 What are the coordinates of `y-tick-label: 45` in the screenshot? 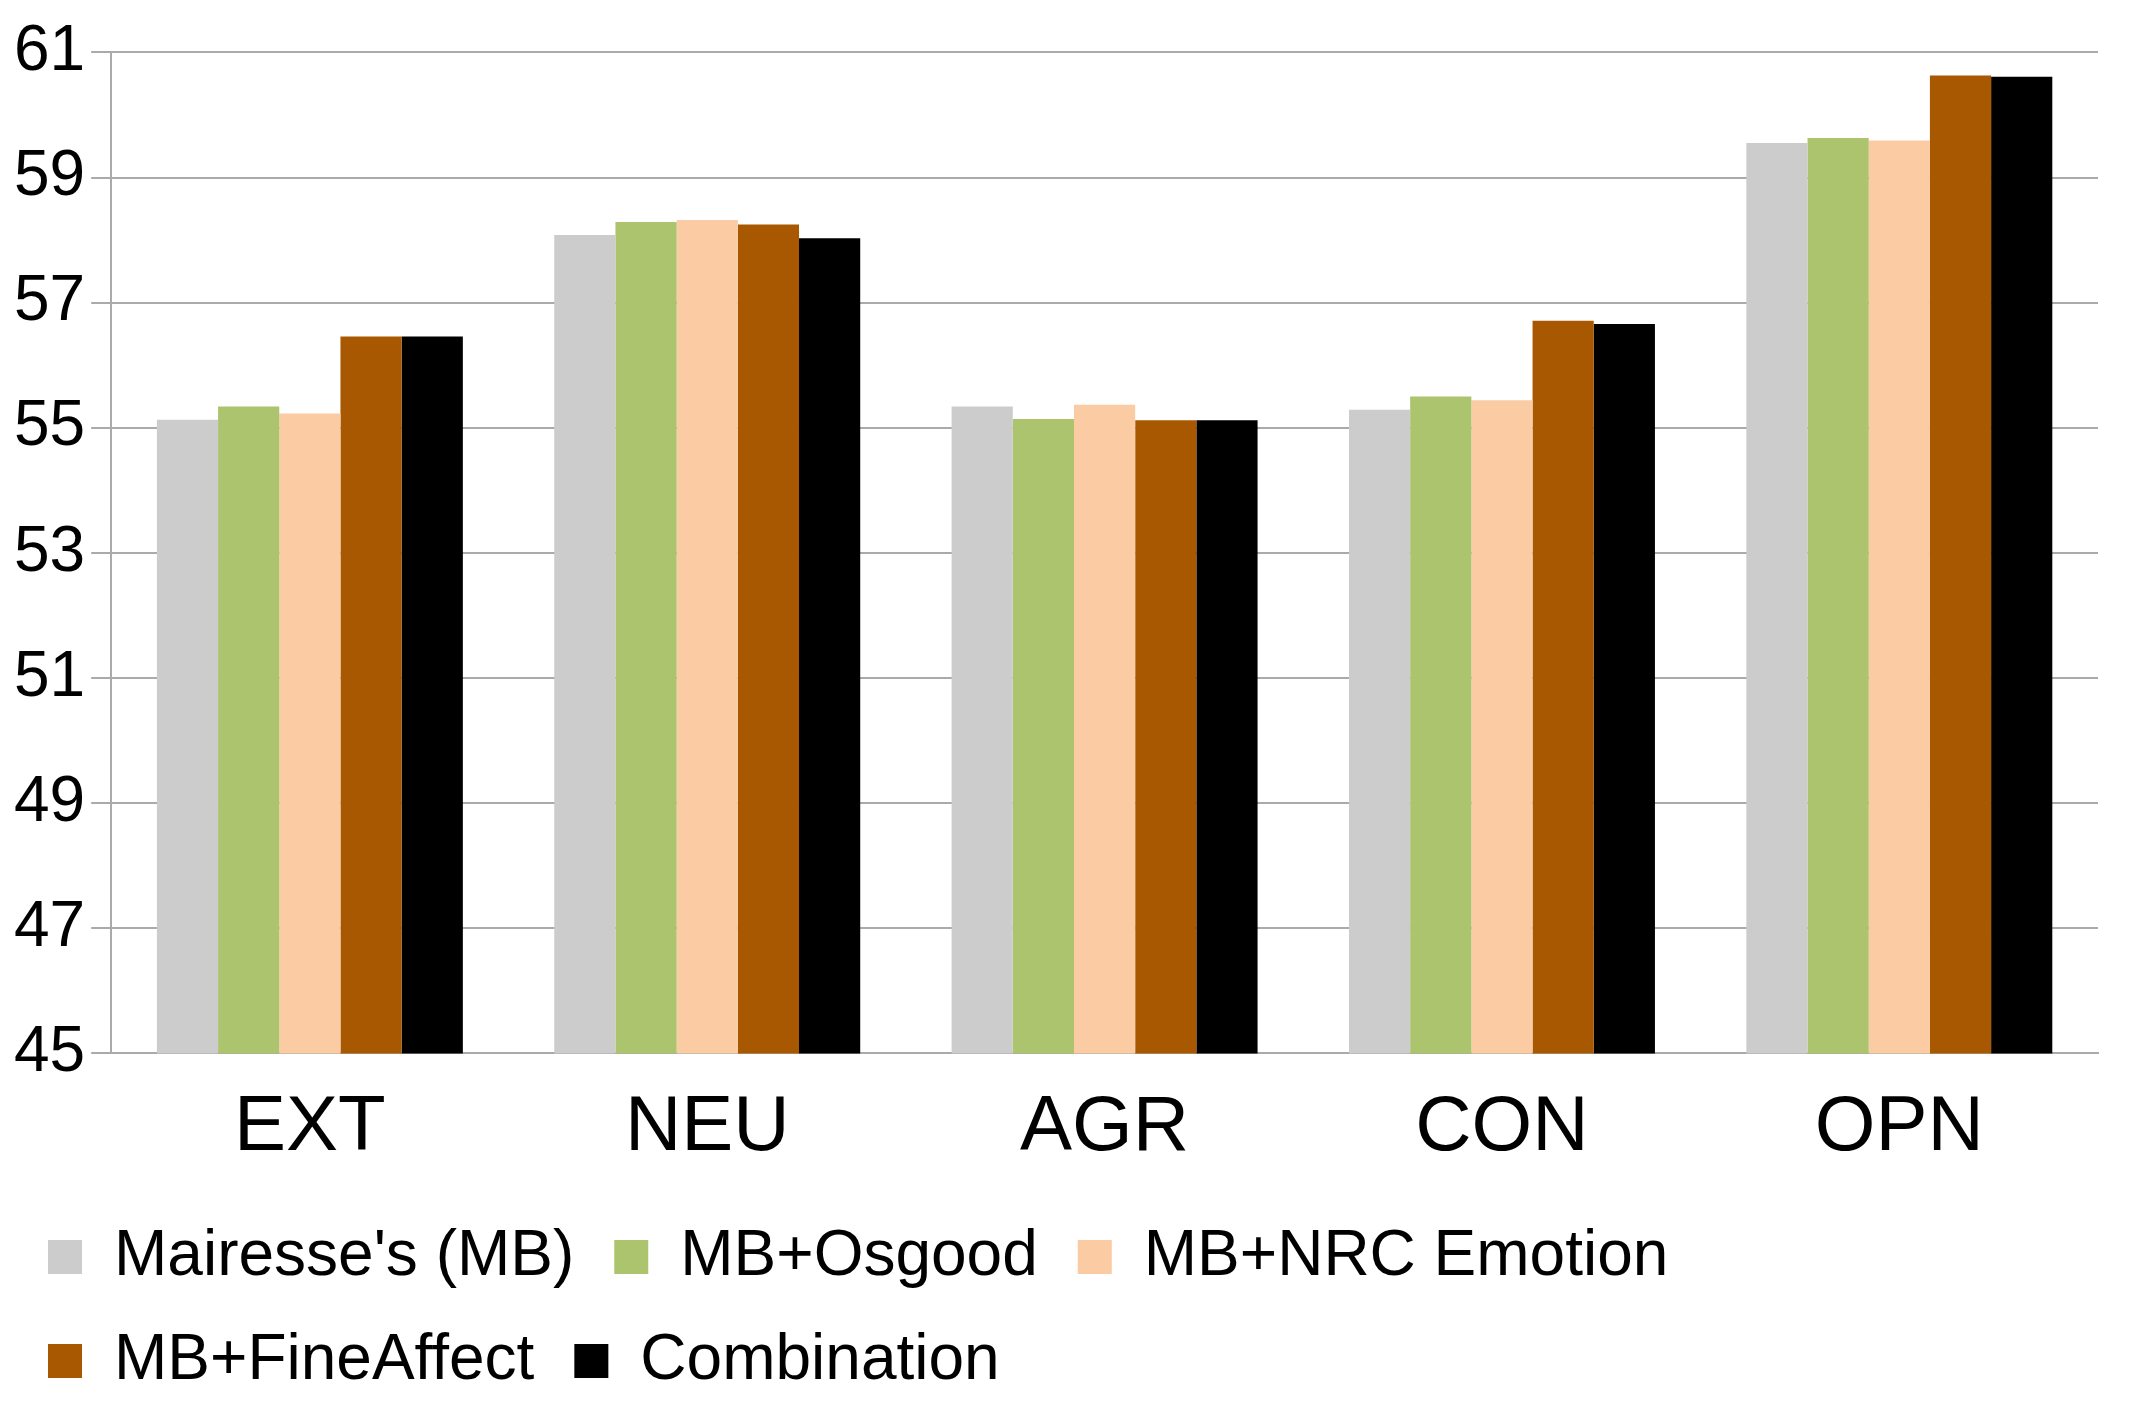 It's located at (50, 1049).